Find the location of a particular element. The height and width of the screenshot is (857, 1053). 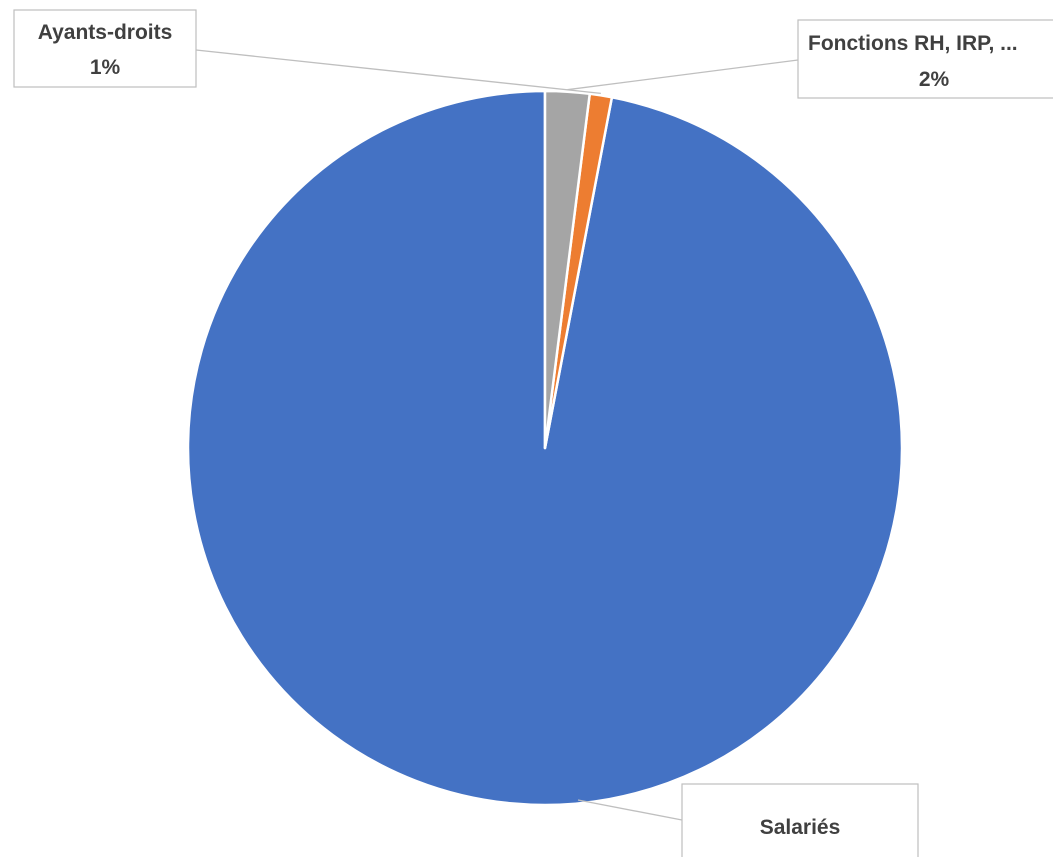

data-label-fonctions-rh: Fonctions RH, IRP, ... 2% is located at coordinates (925, 59).